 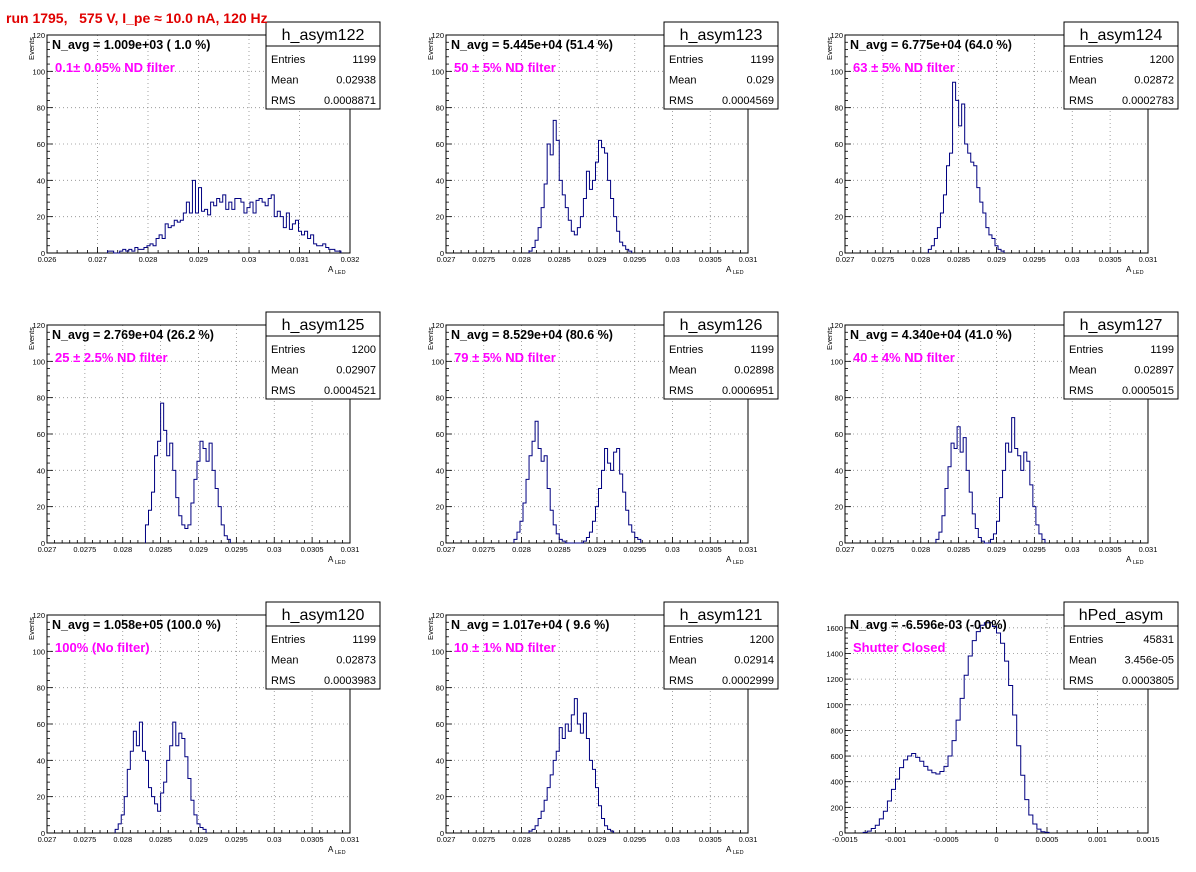 What do you see at coordinates (836, 730) in the screenshot?
I see `y-tick-label: 800` at bounding box center [836, 730].